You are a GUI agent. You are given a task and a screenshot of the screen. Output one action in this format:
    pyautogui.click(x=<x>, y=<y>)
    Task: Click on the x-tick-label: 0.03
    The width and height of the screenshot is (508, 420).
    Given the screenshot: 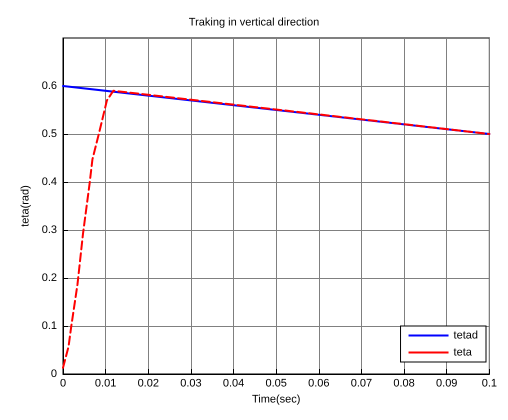 What is the action you would take?
    pyautogui.click(x=191, y=384)
    